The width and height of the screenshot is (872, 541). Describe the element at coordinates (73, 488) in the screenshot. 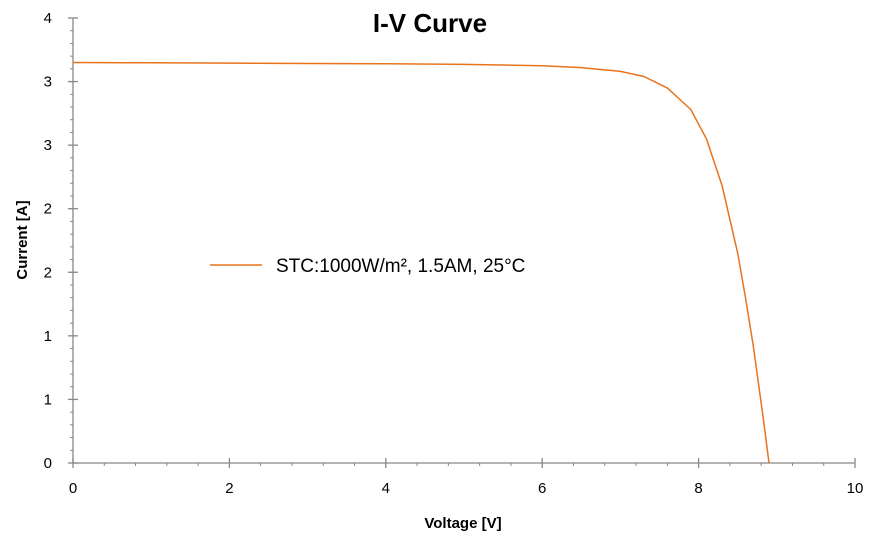

I see `x-tick-label: 0` at that location.